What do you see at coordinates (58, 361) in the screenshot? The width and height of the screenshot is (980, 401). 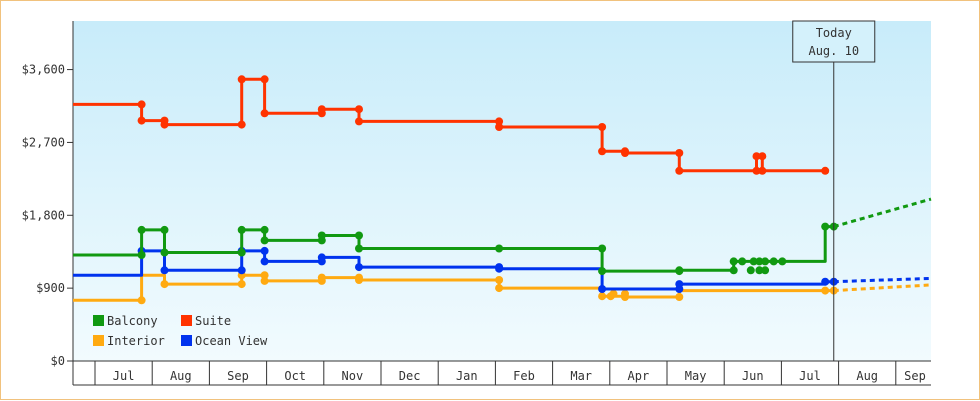 I see `y-tick-label: $0` at bounding box center [58, 361].